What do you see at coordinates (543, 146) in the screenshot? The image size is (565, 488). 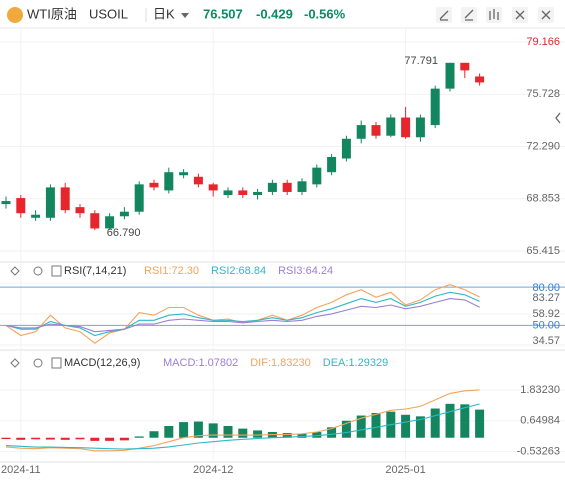 I see `y-tick-label: 72.290` at bounding box center [543, 146].